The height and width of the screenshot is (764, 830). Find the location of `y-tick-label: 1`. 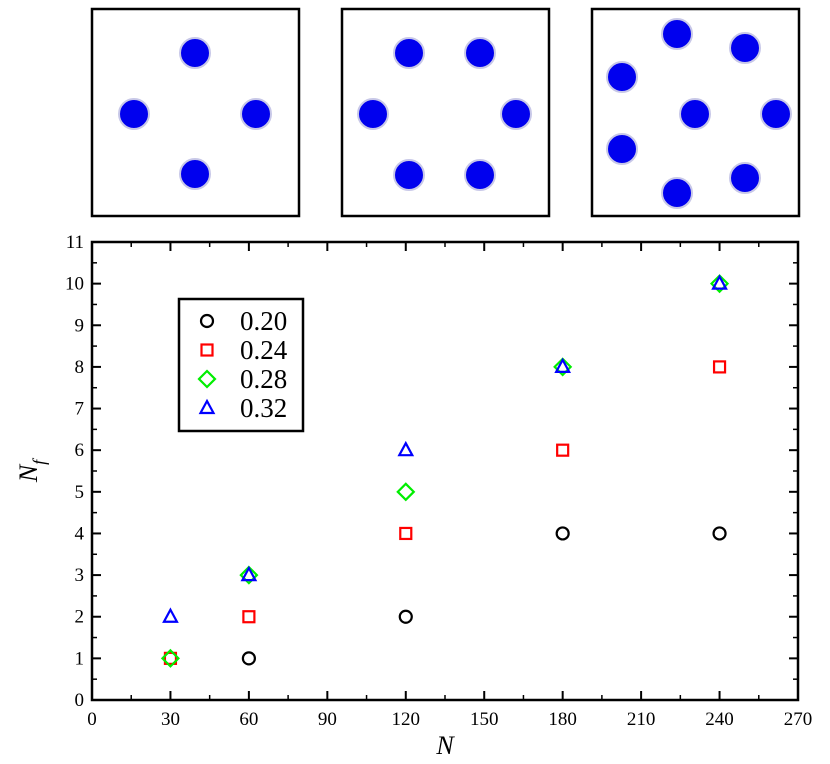

y-tick-label: 1 is located at coordinates (80, 658).